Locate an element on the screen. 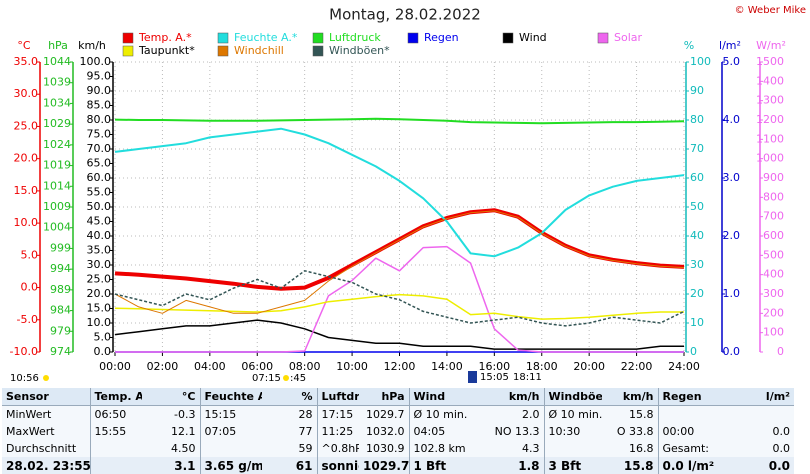  y-tick-label: 1014 is located at coordinates (57, 185).